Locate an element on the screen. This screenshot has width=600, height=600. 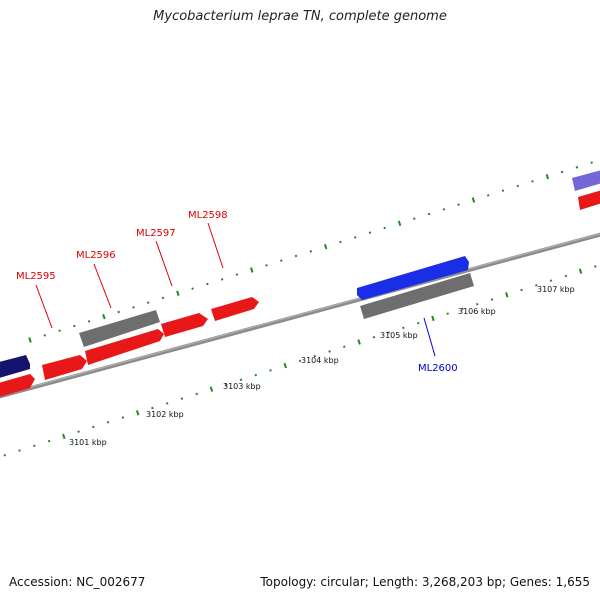
callout-ml2598 is located at coordinates (215, 245).